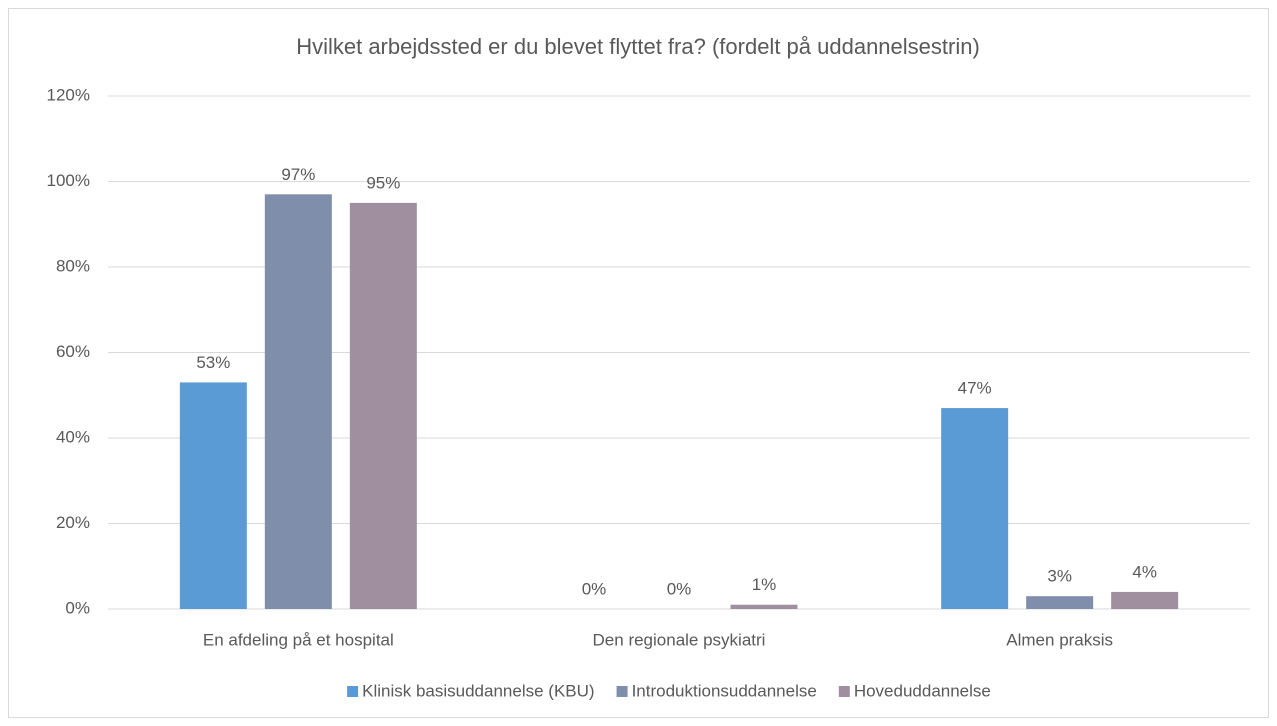 The image size is (1277, 726). What do you see at coordinates (73, 265) in the screenshot?
I see `y-tick-label: 80%` at bounding box center [73, 265].